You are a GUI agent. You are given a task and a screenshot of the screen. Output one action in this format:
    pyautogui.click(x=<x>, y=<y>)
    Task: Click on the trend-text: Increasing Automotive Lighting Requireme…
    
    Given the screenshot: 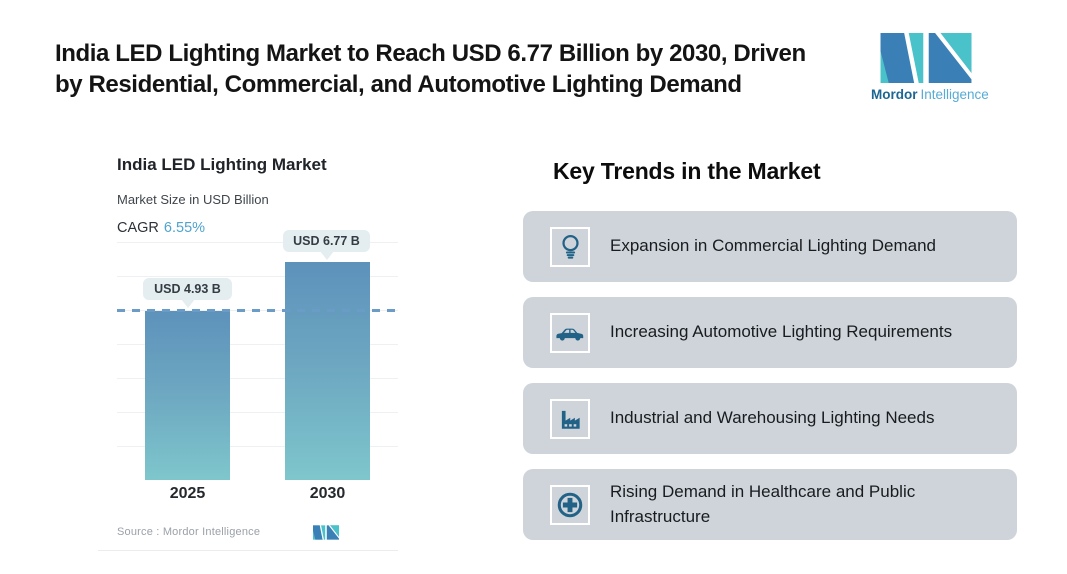 What is the action you would take?
    pyautogui.click(x=781, y=332)
    